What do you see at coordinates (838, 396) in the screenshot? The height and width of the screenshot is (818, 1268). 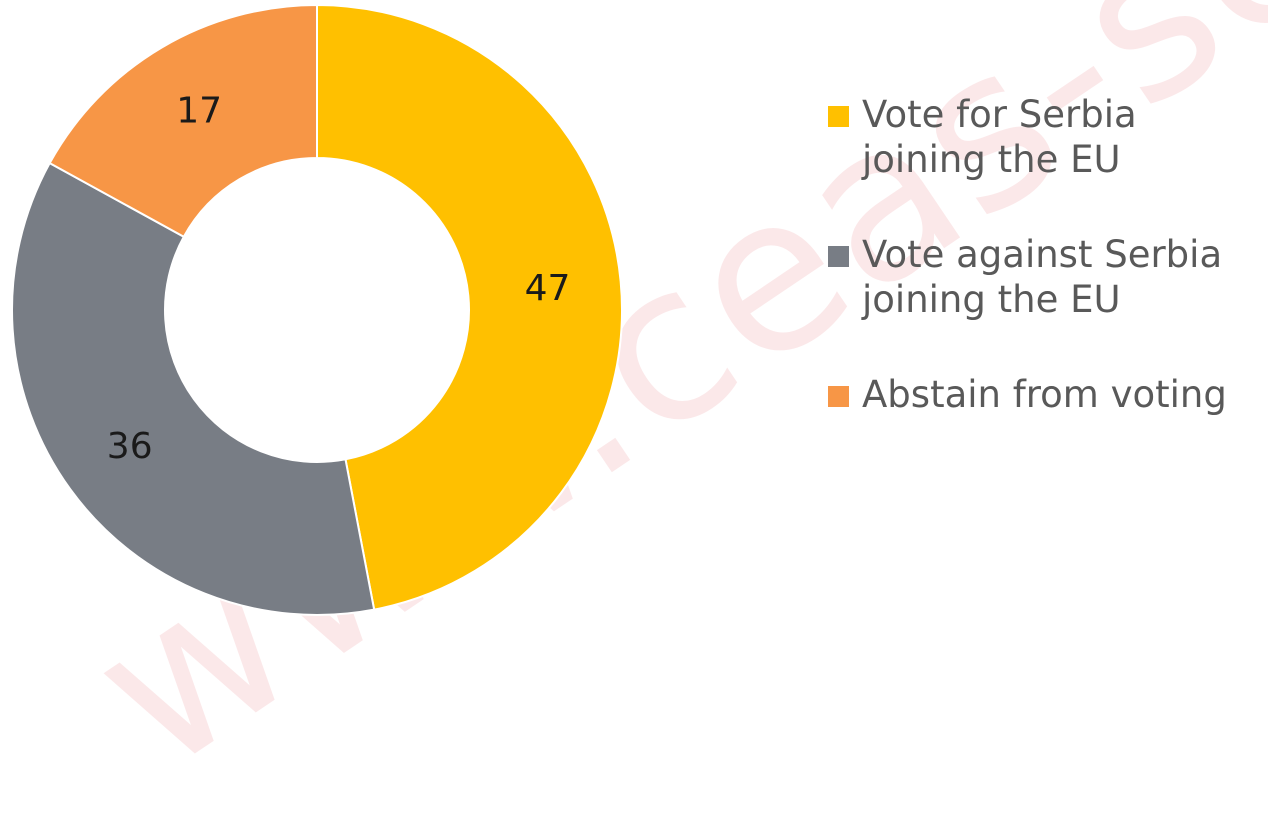 I see `legend-swatch-abstain` at bounding box center [838, 396].